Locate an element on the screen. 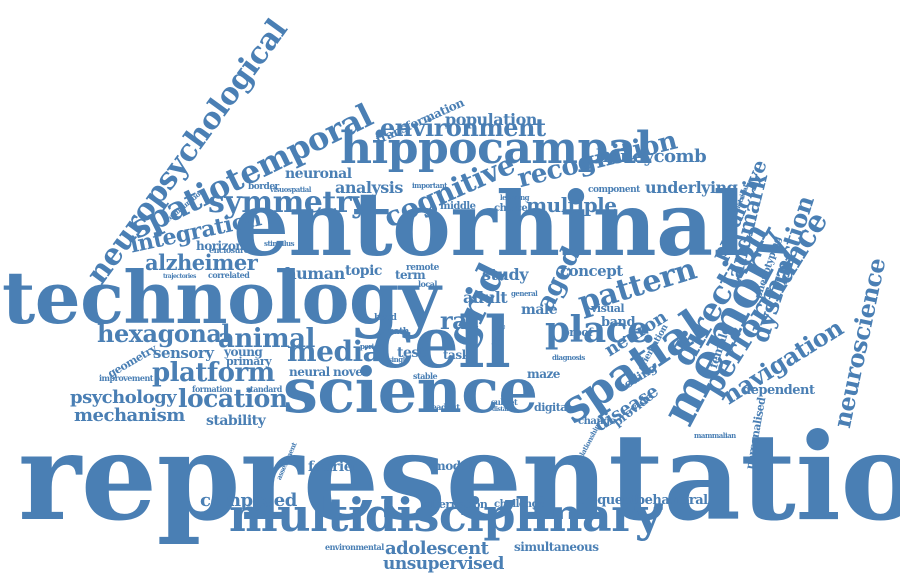  word-cell: cell is located at coordinates (441, 342).